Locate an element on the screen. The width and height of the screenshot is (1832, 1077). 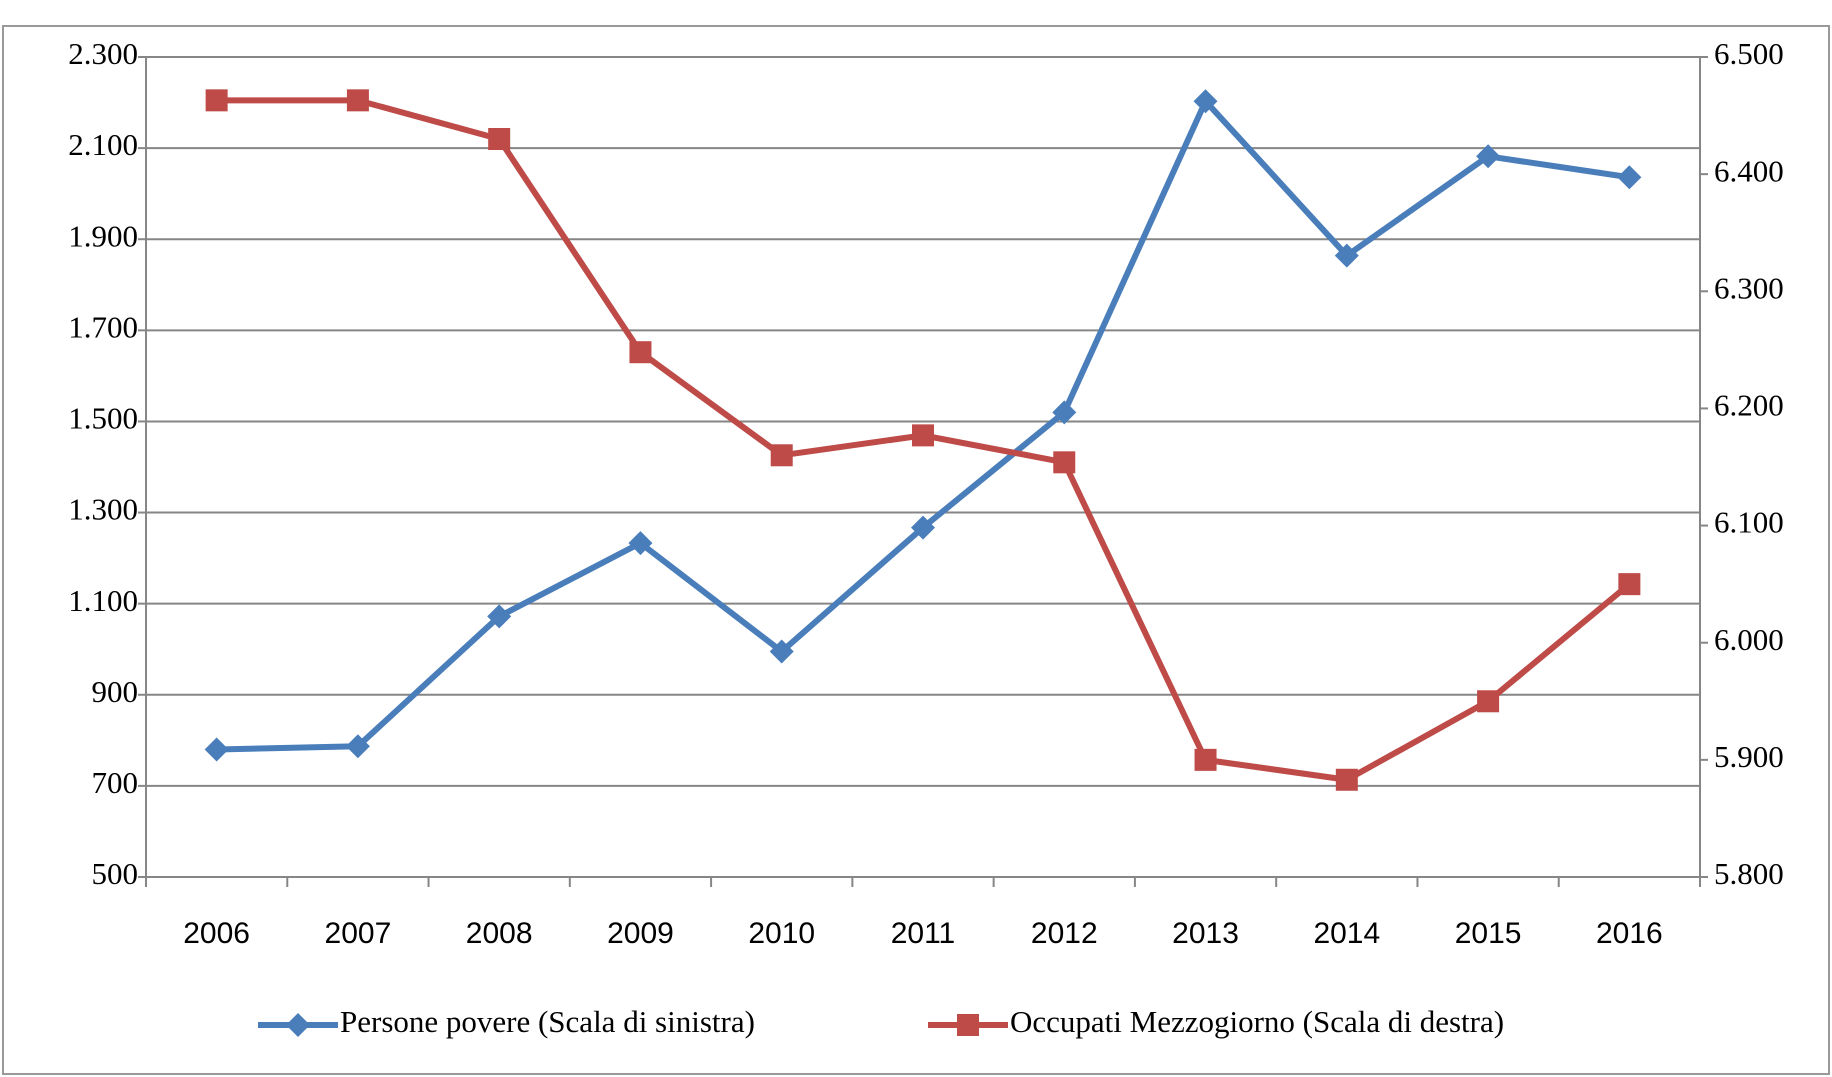
y2-tick-label: 6.400 is located at coordinates (1749, 170).